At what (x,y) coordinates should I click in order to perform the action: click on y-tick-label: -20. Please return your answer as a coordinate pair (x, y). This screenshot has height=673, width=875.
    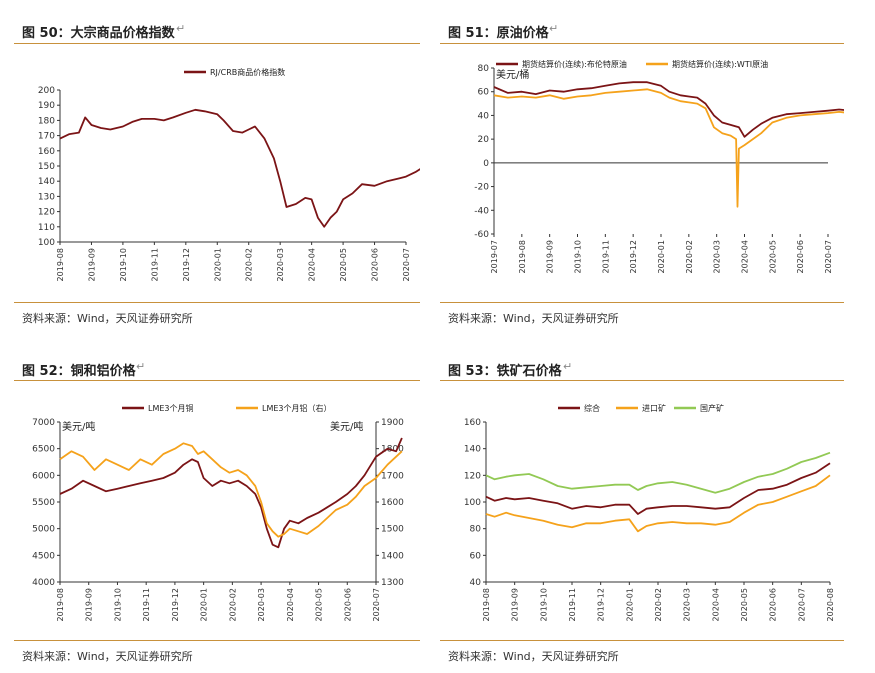
    Looking at the image, I should click on (481, 188).